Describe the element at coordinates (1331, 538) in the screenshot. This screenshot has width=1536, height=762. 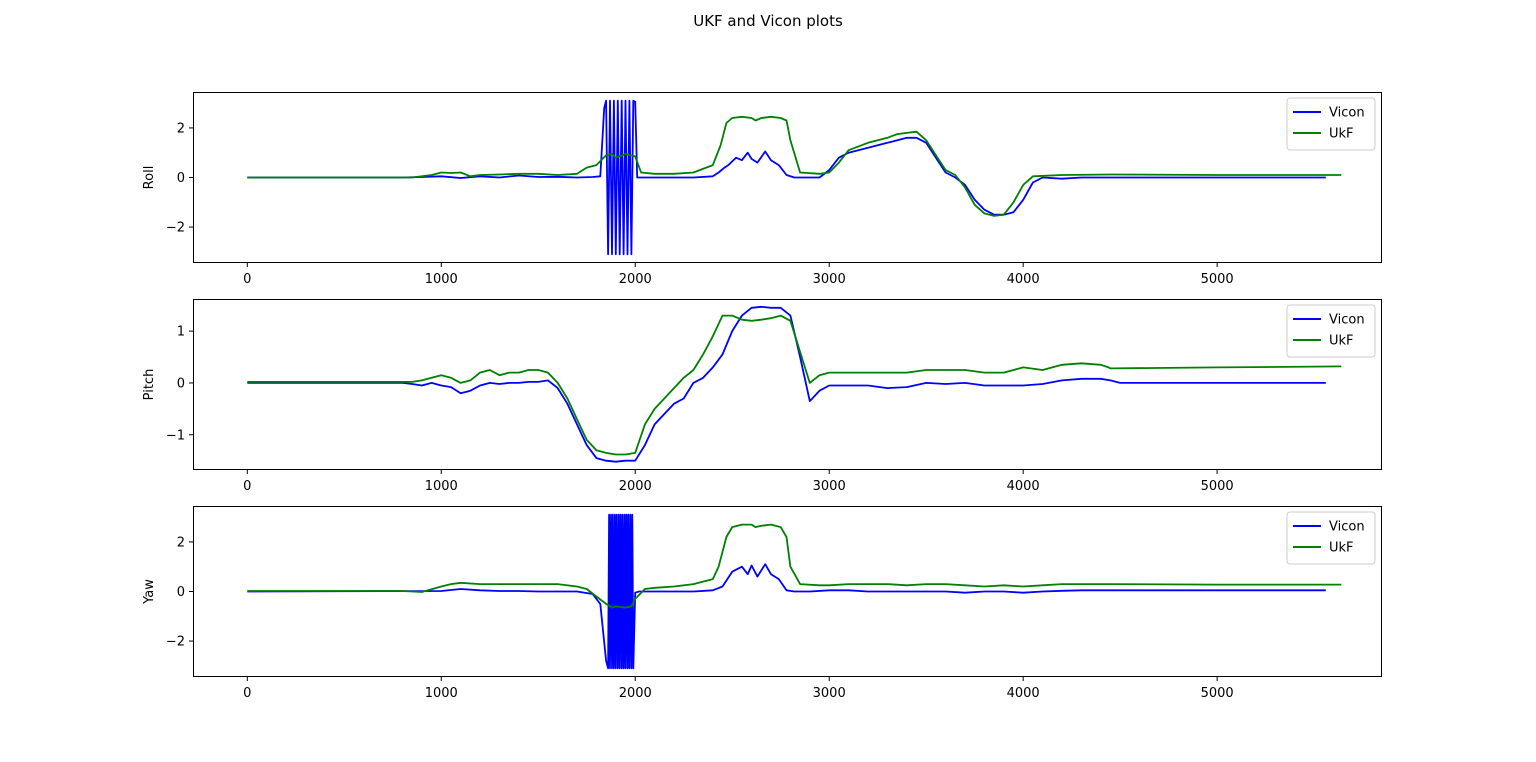
I see `yaw-legend: Vicon UkF` at that location.